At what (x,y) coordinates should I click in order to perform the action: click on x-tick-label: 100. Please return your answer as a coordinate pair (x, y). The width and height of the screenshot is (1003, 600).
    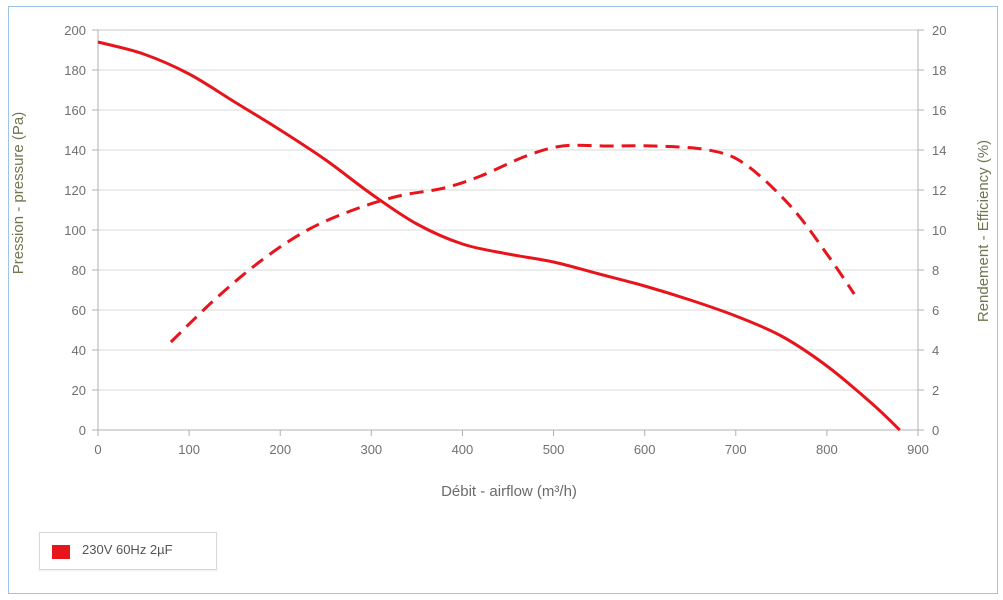
    Looking at the image, I should click on (189, 449).